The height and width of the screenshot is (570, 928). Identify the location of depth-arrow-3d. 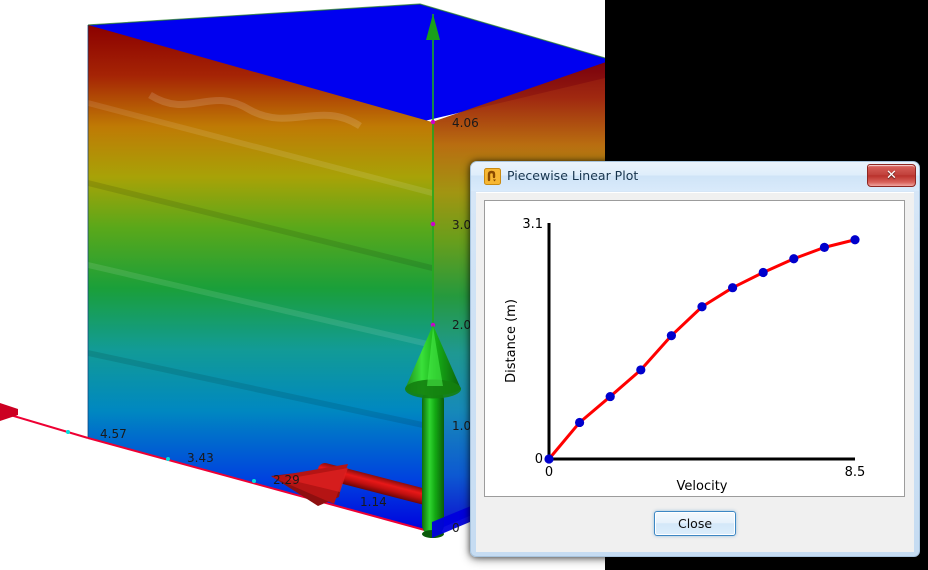
(352, 484).